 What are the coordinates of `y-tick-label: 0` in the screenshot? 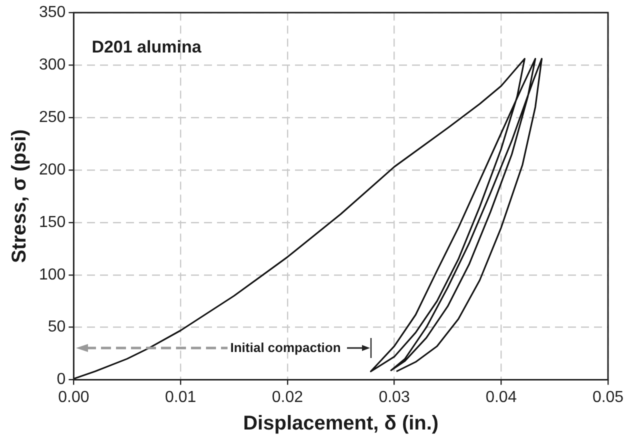 It's located at (61, 379).